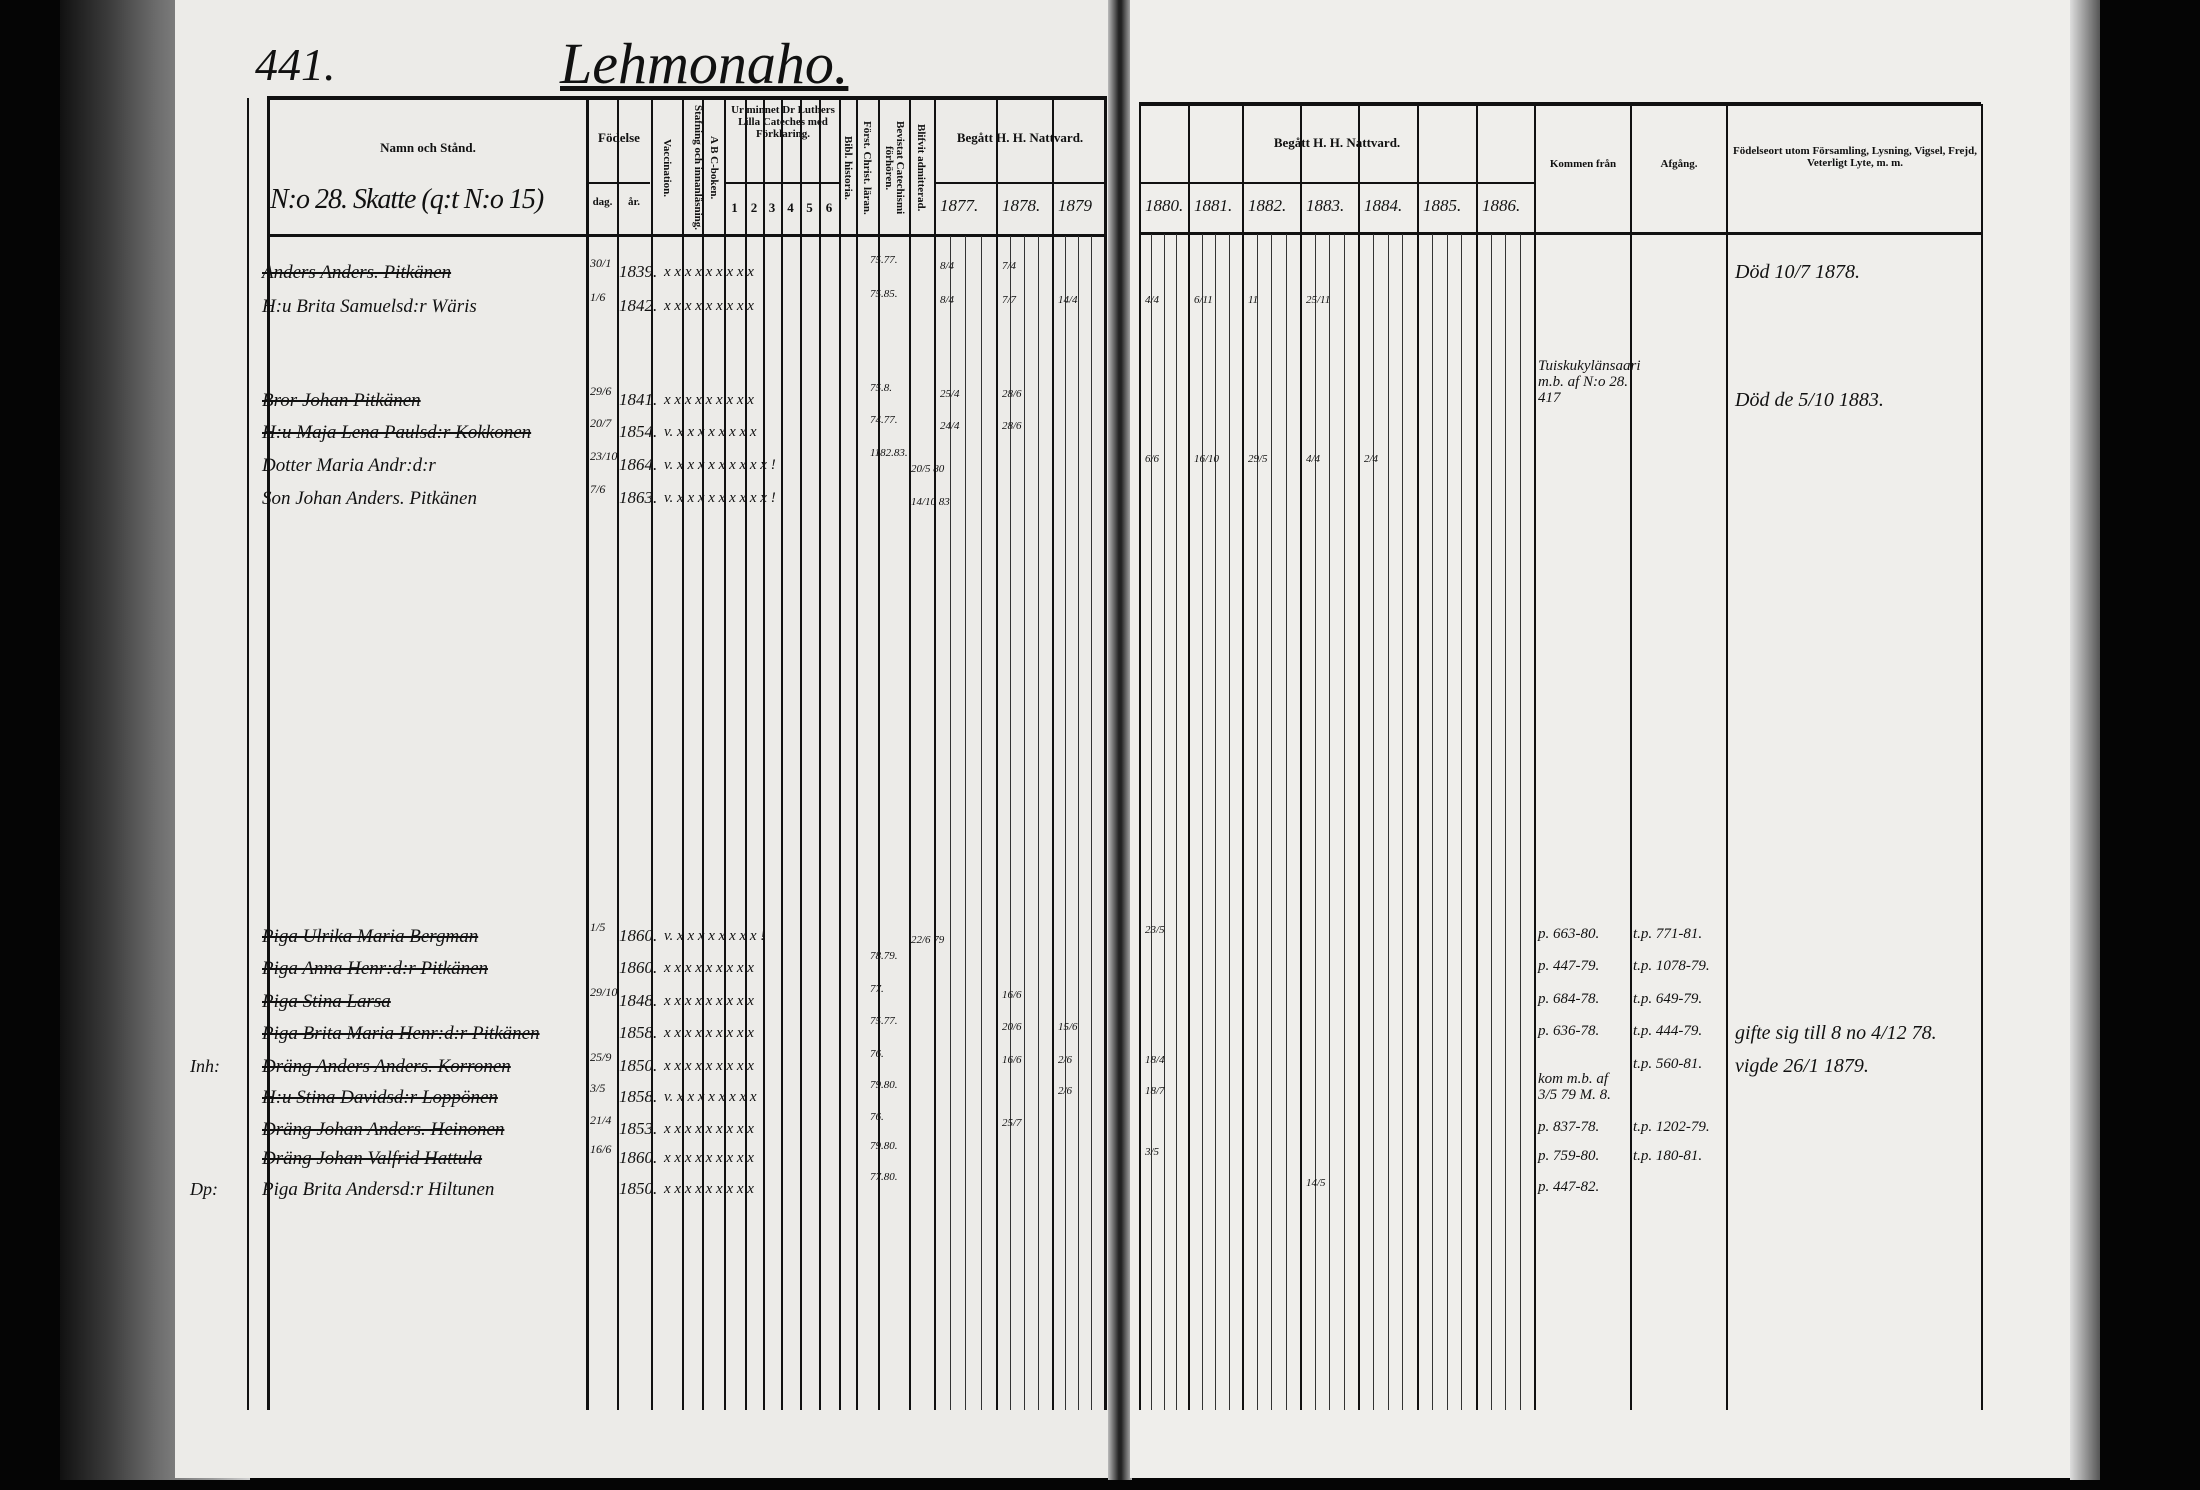 This screenshot has height=1490, width=2200. Describe the element at coordinates (1012, 1027) in the screenshot. I see `communion-1878: 20/6` at that location.